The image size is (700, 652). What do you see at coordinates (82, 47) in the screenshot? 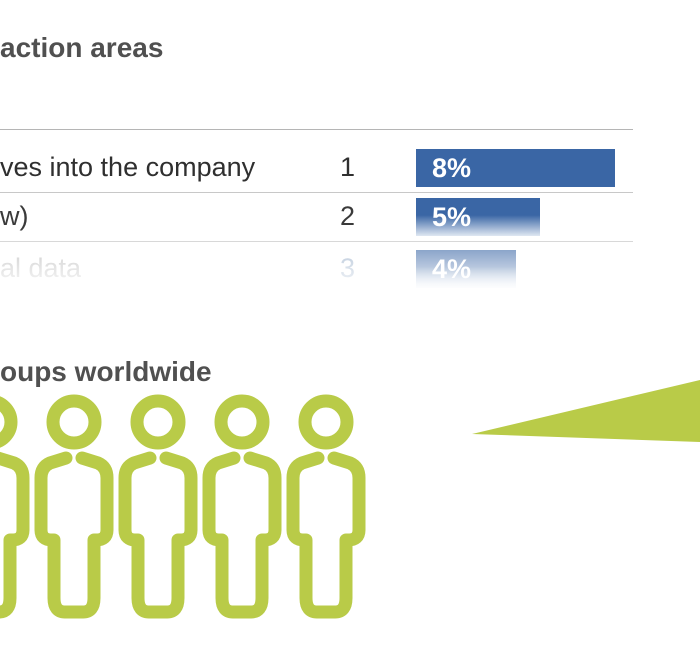
I see `section-title: action areas` at bounding box center [82, 47].